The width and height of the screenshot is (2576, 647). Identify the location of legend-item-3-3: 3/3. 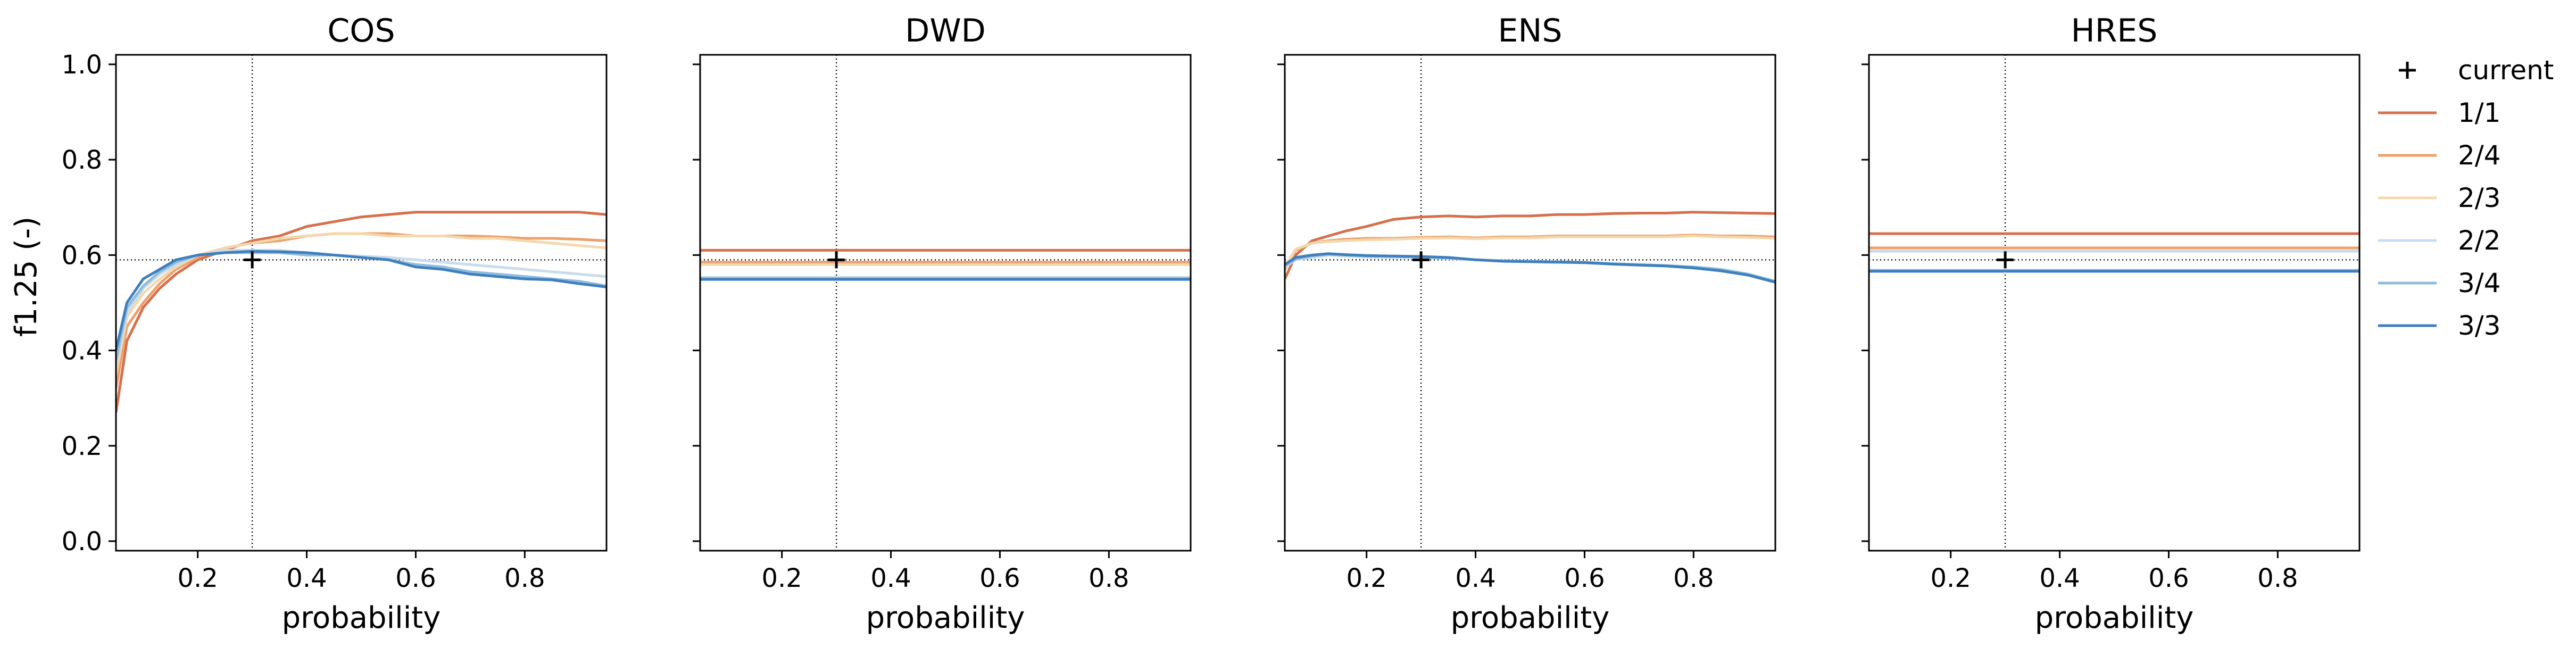
(2439, 325).